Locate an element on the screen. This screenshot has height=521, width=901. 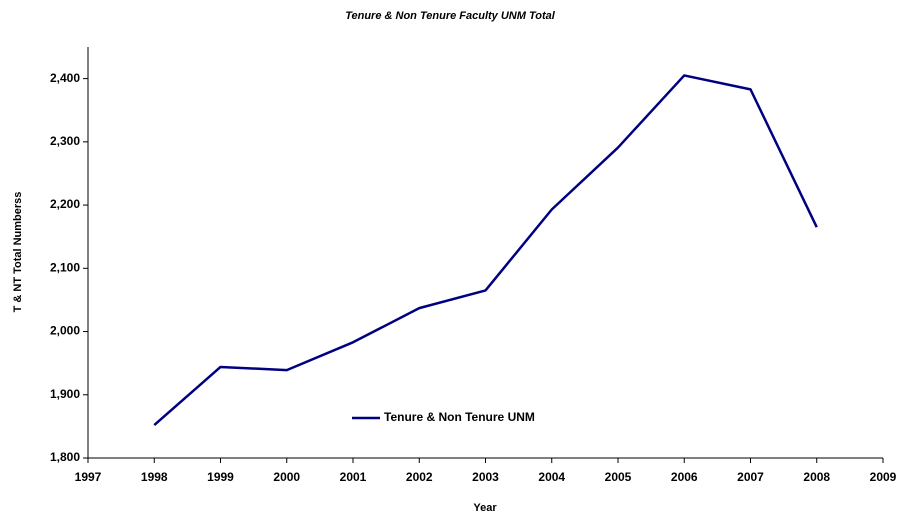
y-tick-label: 2,000 is located at coordinates (65, 331).